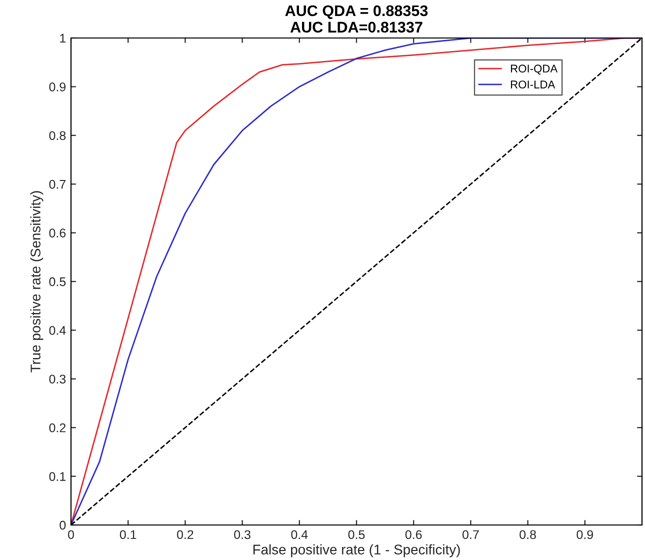 Image resolution: width=645 pixels, height=560 pixels. Describe the element at coordinates (57, 330) in the screenshot. I see `y-tick-label: 0.4` at that location.